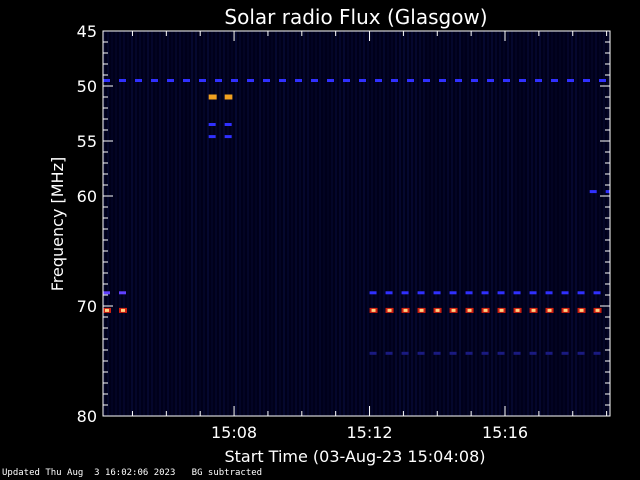  I want to click on x-tick-label: 15:12, so click(369, 432).